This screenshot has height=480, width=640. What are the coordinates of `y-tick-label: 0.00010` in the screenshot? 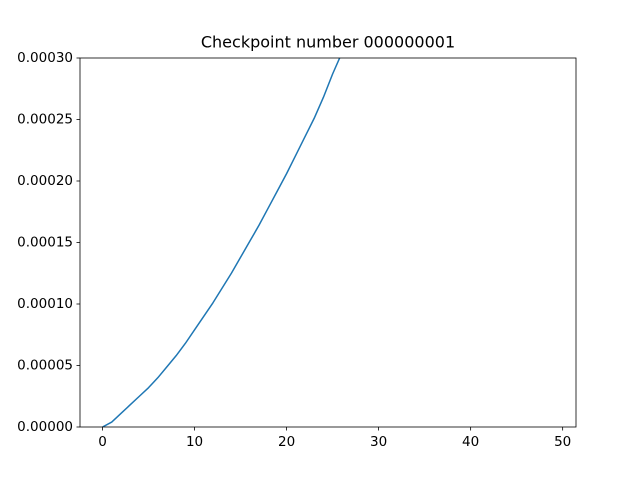 It's located at (45, 304).